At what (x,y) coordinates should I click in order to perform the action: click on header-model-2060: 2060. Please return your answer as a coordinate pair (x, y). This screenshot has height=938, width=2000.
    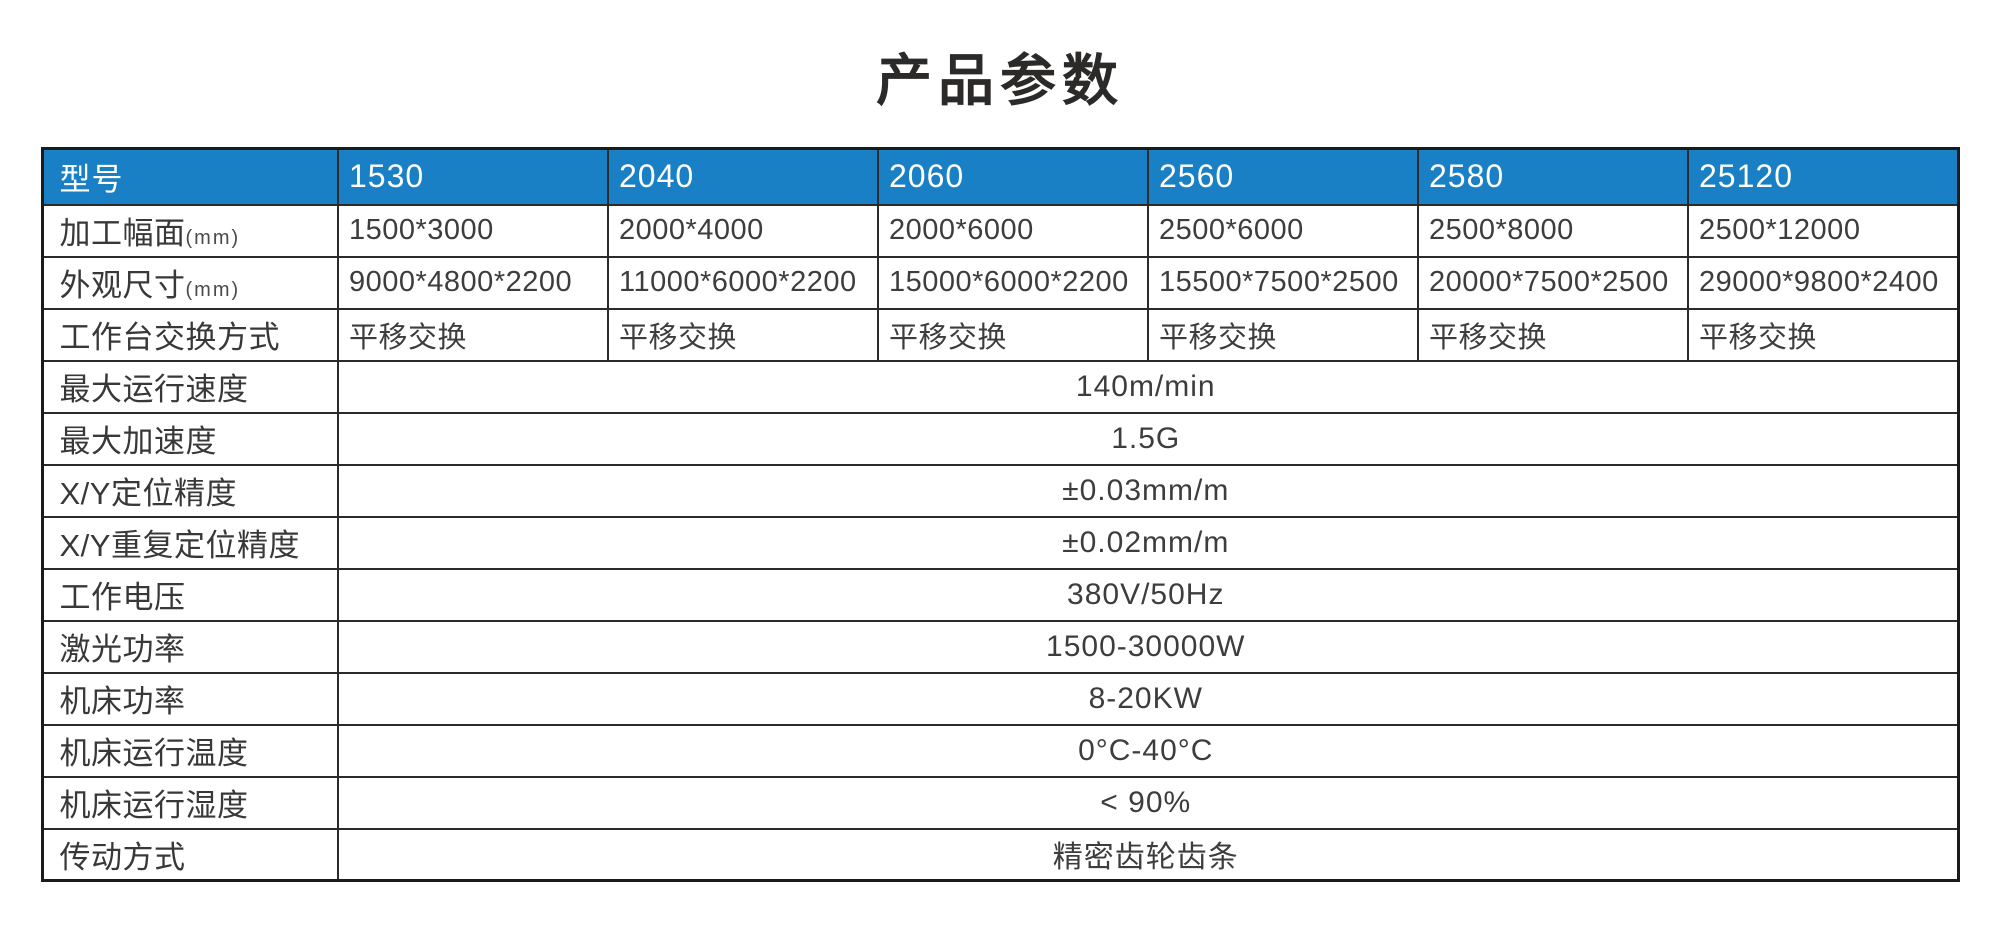
    Looking at the image, I should click on (1013, 176).